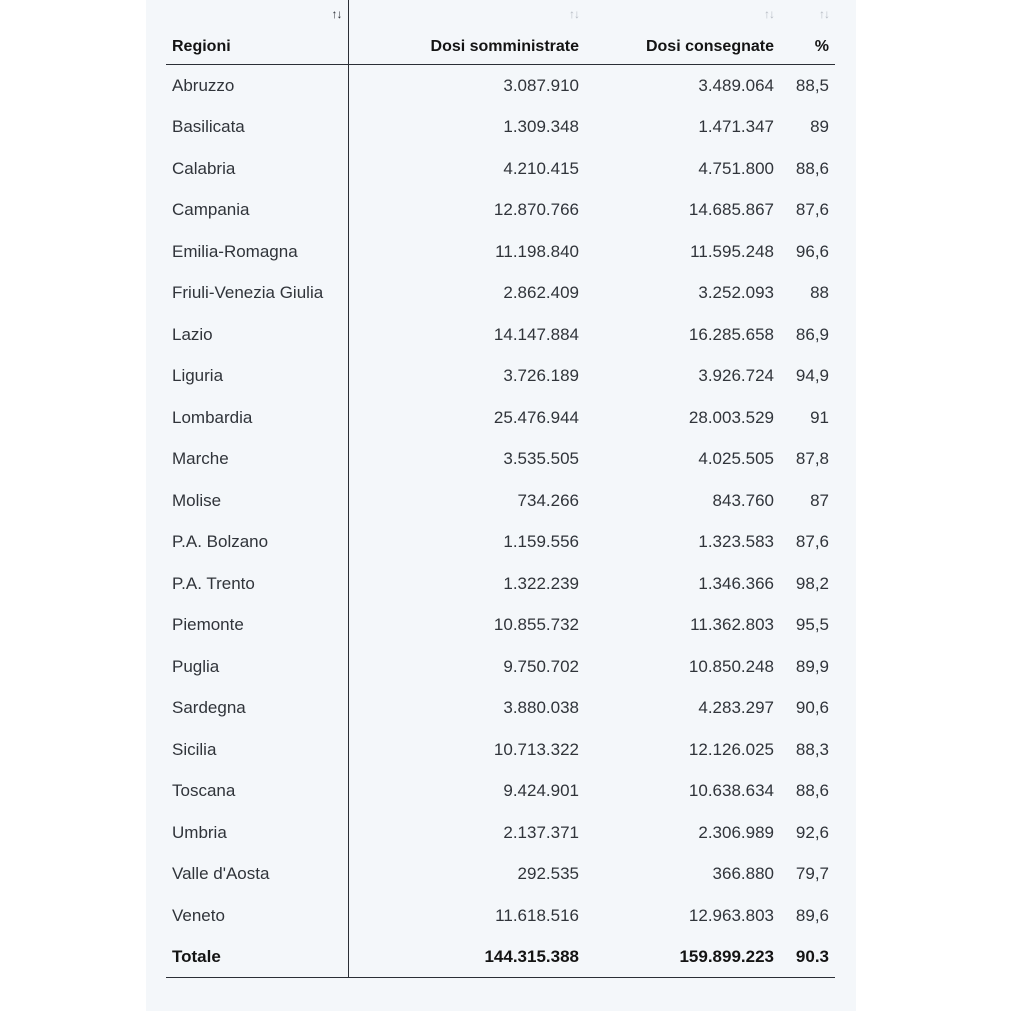 This screenshot has height=1011, width=1024. What do you see at coordinates (812, 376) in the screenshot?
I see `cell-percent: 94,9` at bounding box center [812, 376].